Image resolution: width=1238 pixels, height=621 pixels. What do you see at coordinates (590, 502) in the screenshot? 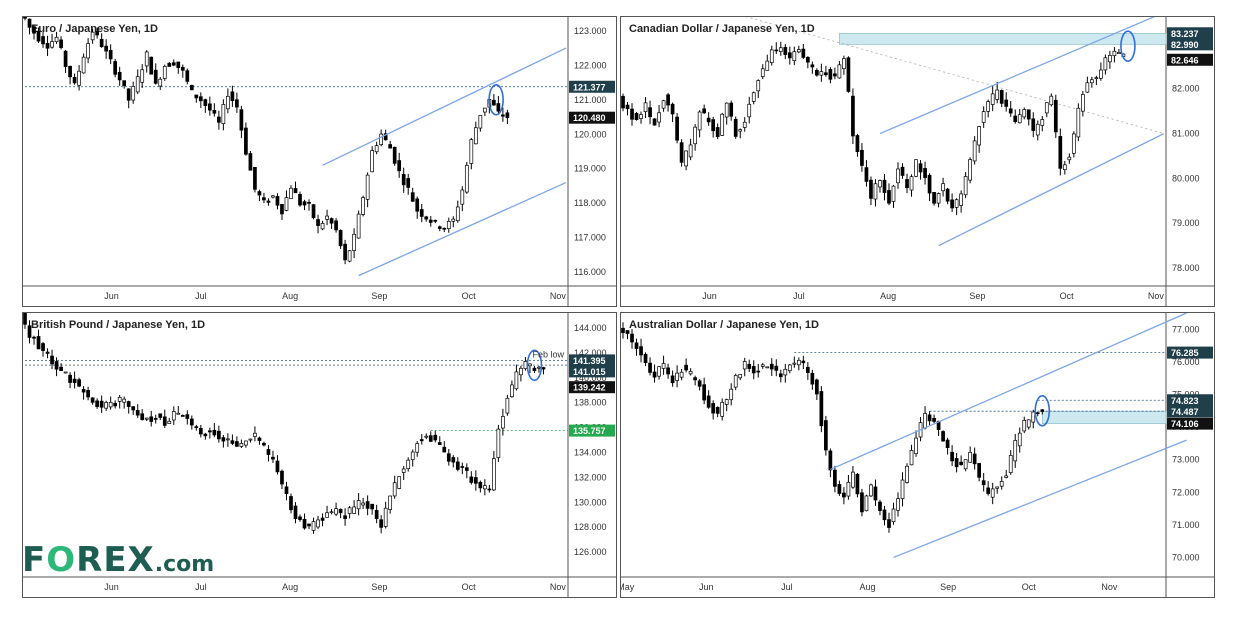
I see `y-tick-label: 130.000` at bounding box center [590, 502].